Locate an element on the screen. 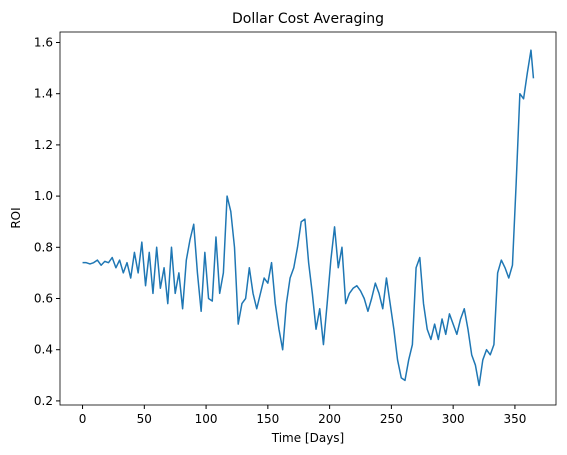 Image resolution: width=567 pixels, height=455 pixels. x-tick-label: 100 is located at coordinates (206, 419).